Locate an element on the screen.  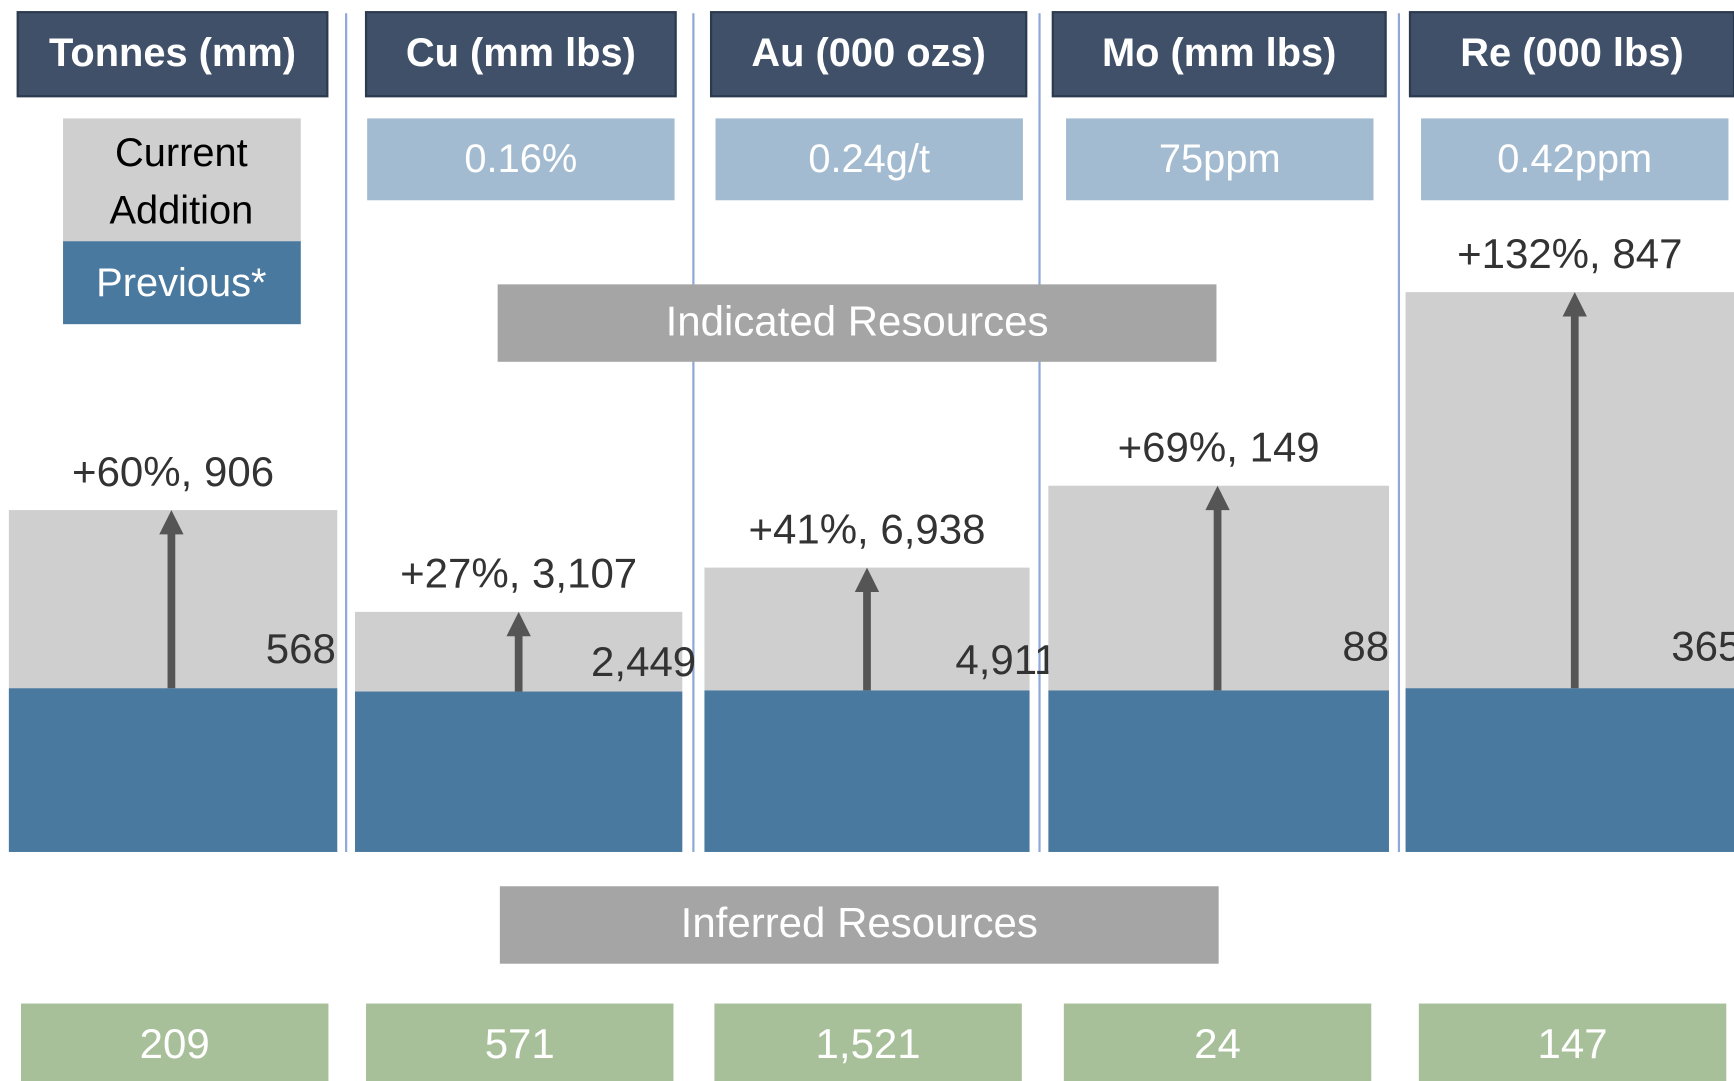
grade-label: 75ppm is located at coordinates (1220, 159).